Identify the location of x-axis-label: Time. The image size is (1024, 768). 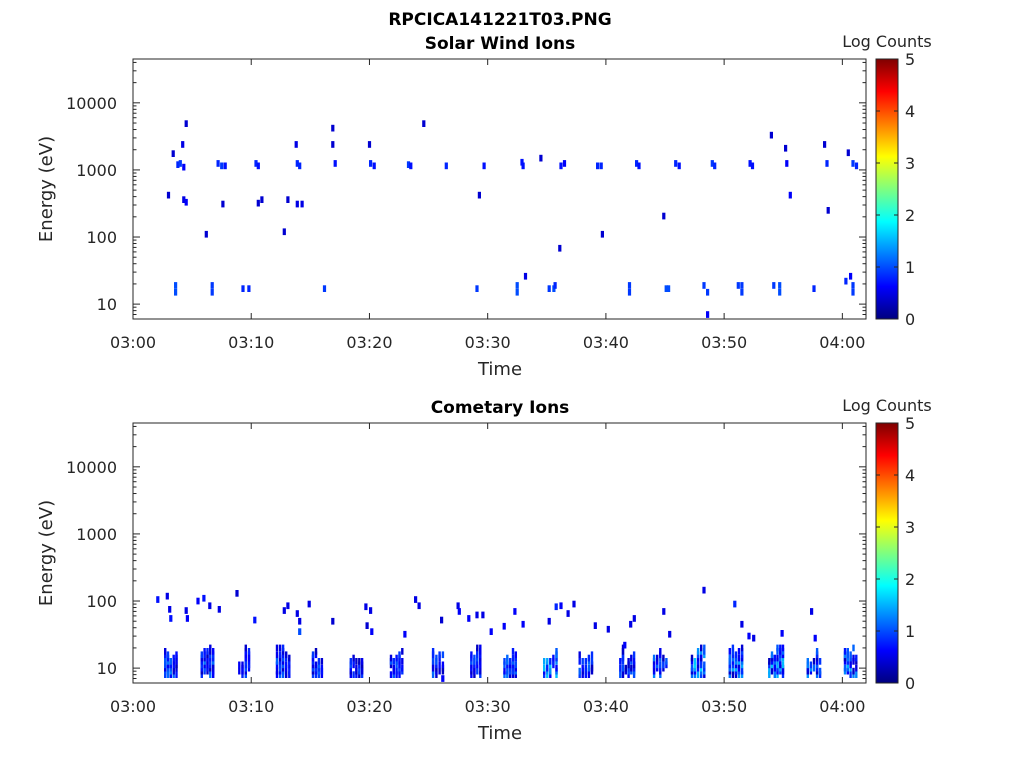
(499, 369).